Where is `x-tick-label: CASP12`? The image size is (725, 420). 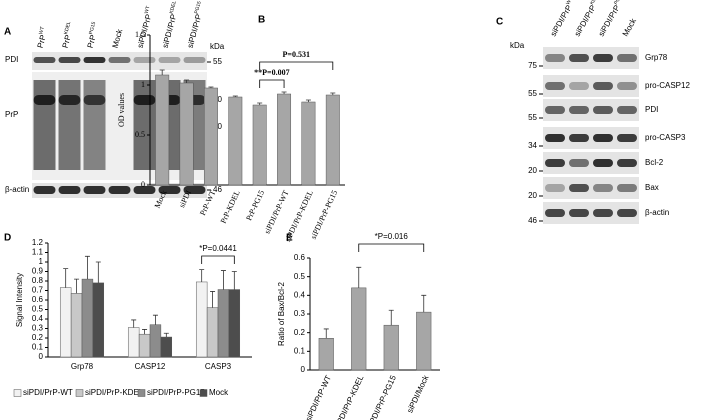 x-tick-label: CASP12 is located at coordinates (150, 366).